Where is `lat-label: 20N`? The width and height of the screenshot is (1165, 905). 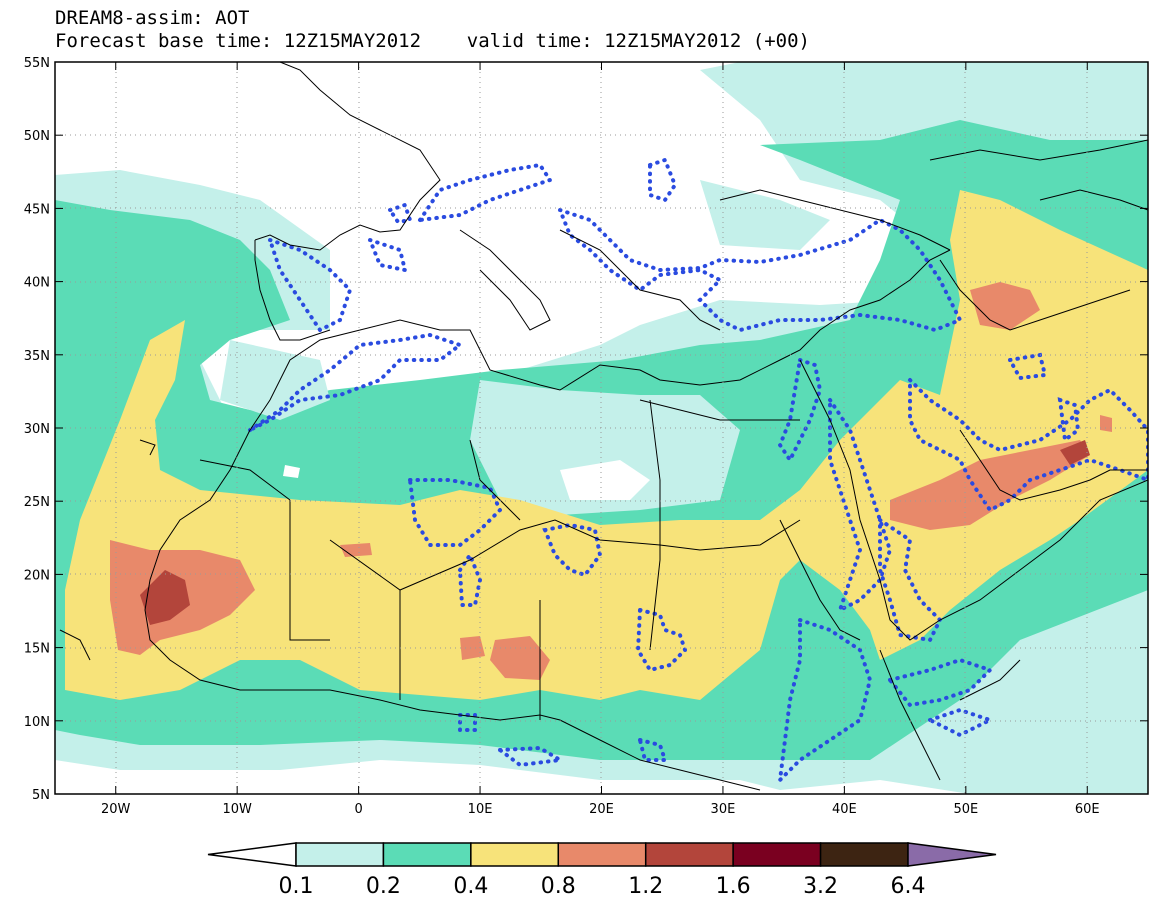
lat-label: 20N is located at coordinates (37, 575).